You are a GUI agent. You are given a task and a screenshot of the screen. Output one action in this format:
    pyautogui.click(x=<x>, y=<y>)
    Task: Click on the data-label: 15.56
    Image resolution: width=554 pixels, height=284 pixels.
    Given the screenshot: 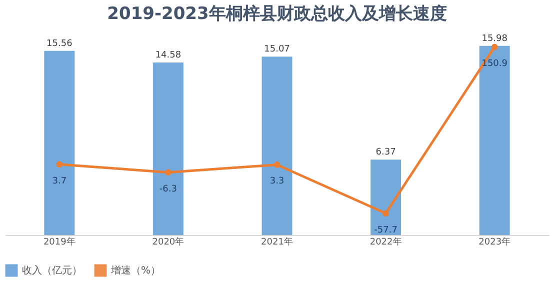 What is the action you would take?
    pyautogui.click(x=59, y=43)
    